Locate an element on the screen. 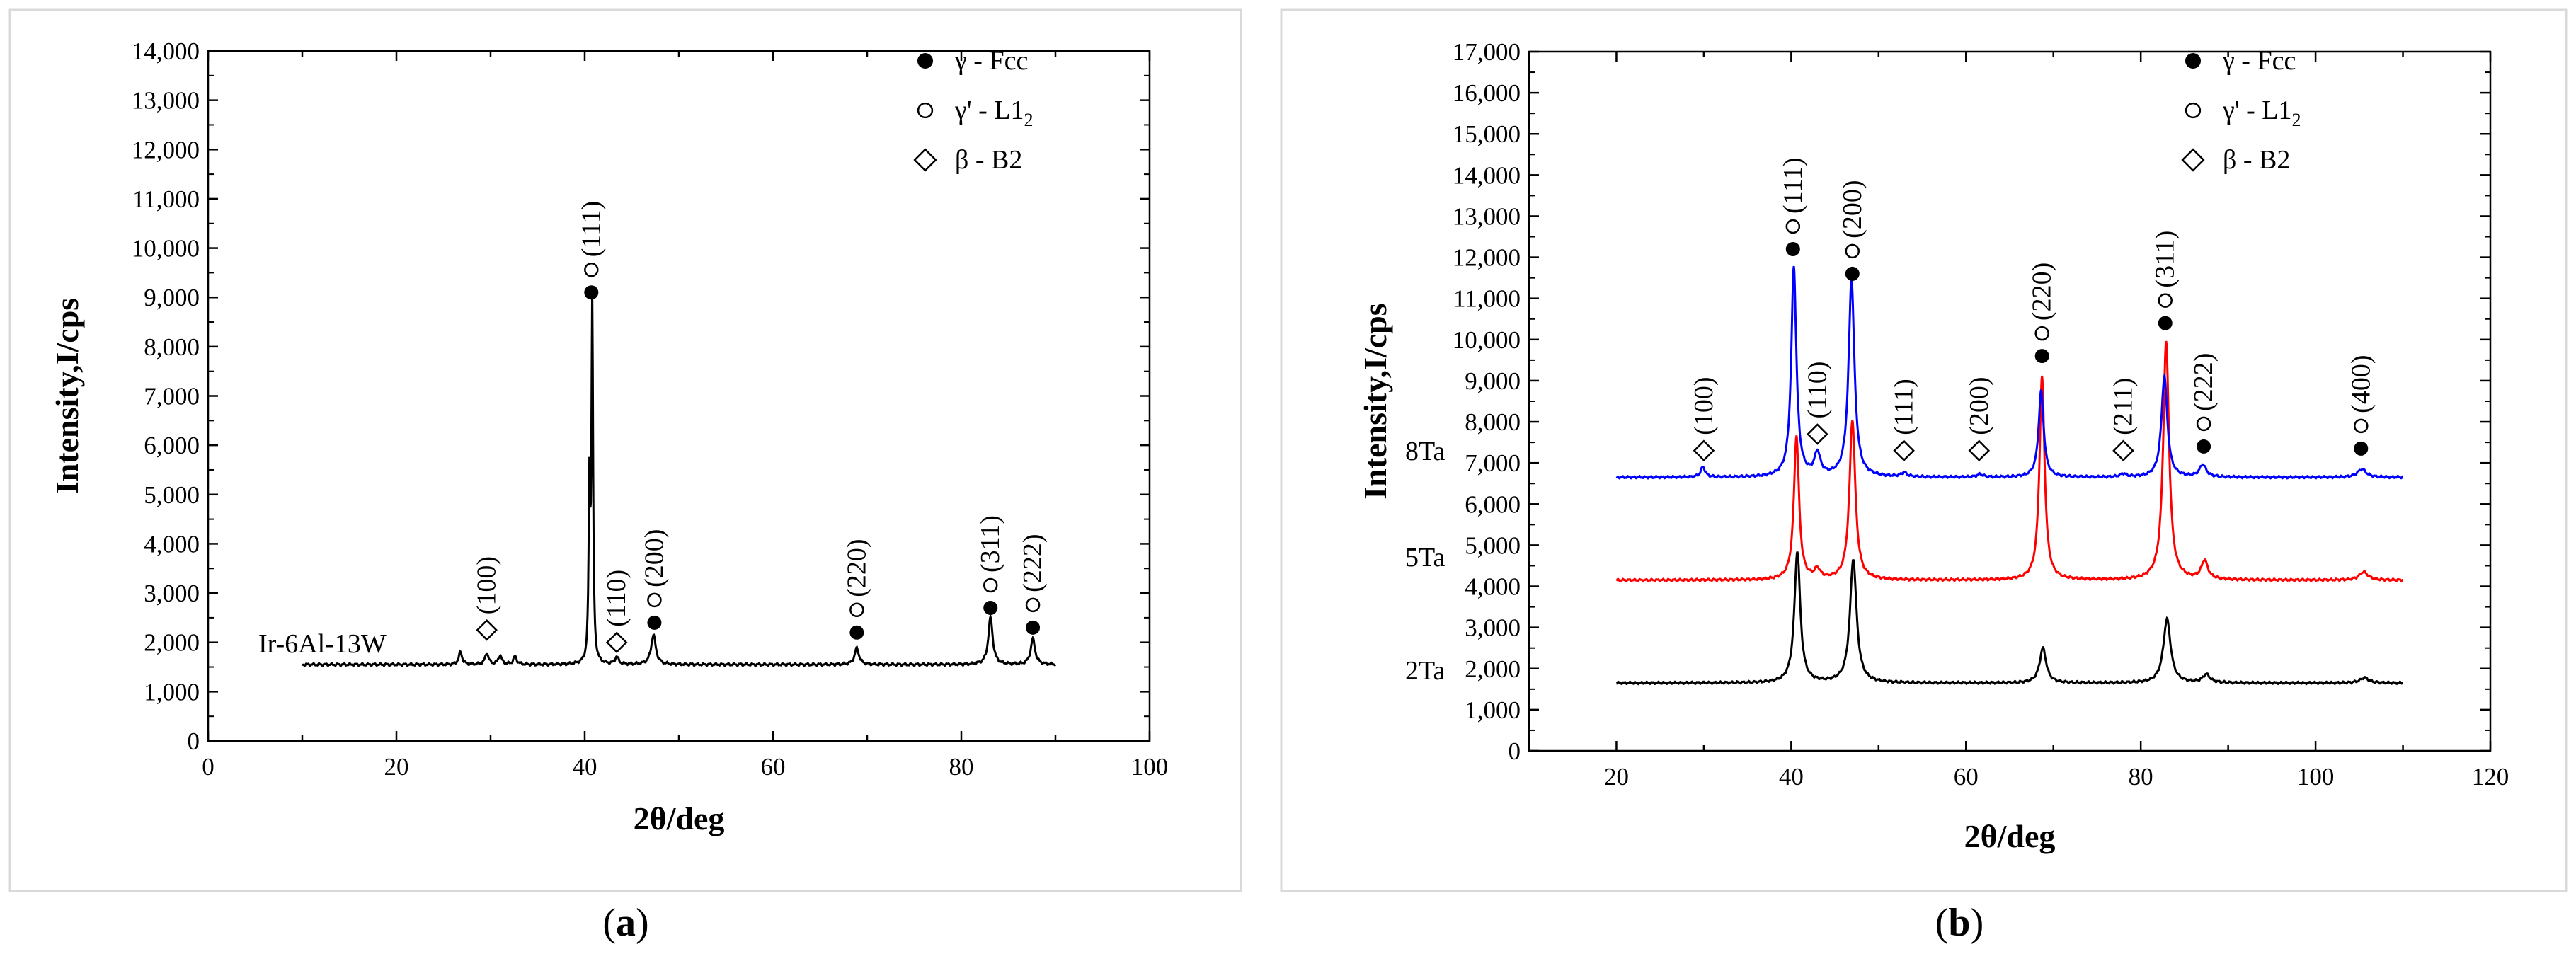 The image size is (2576, 966). panel-a-caption: (a) is located at coordinates (625, 923).